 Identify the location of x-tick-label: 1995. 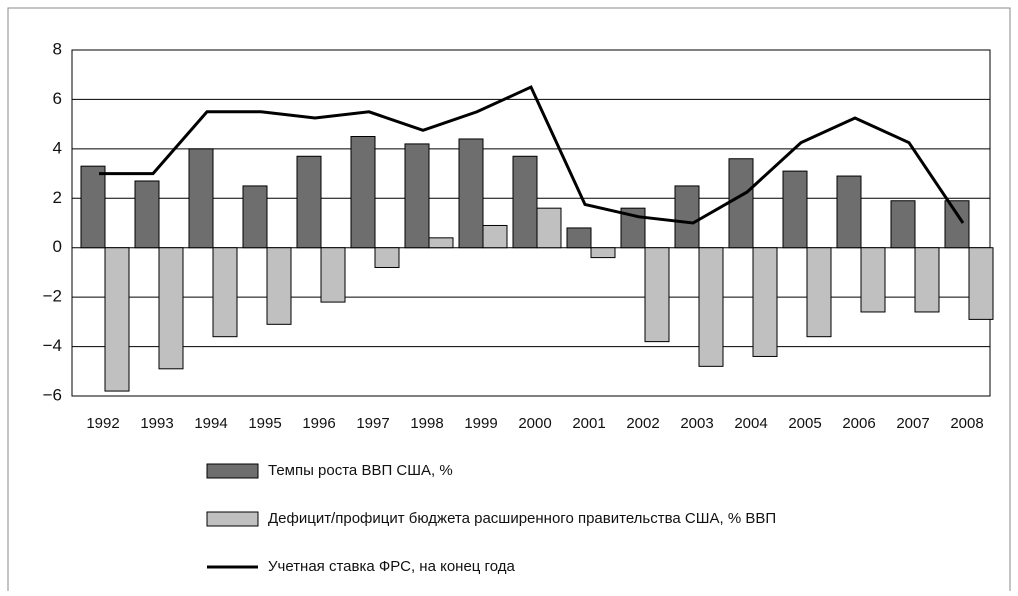
(264, 423).